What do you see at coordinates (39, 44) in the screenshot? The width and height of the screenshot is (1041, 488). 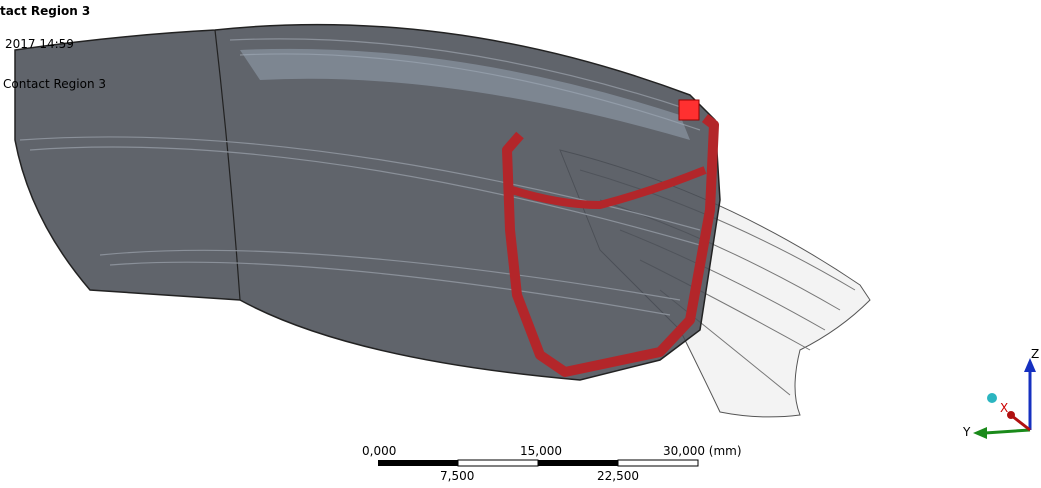 I see `timestamp: 2017 14:59` at bounding box center [39, 44].